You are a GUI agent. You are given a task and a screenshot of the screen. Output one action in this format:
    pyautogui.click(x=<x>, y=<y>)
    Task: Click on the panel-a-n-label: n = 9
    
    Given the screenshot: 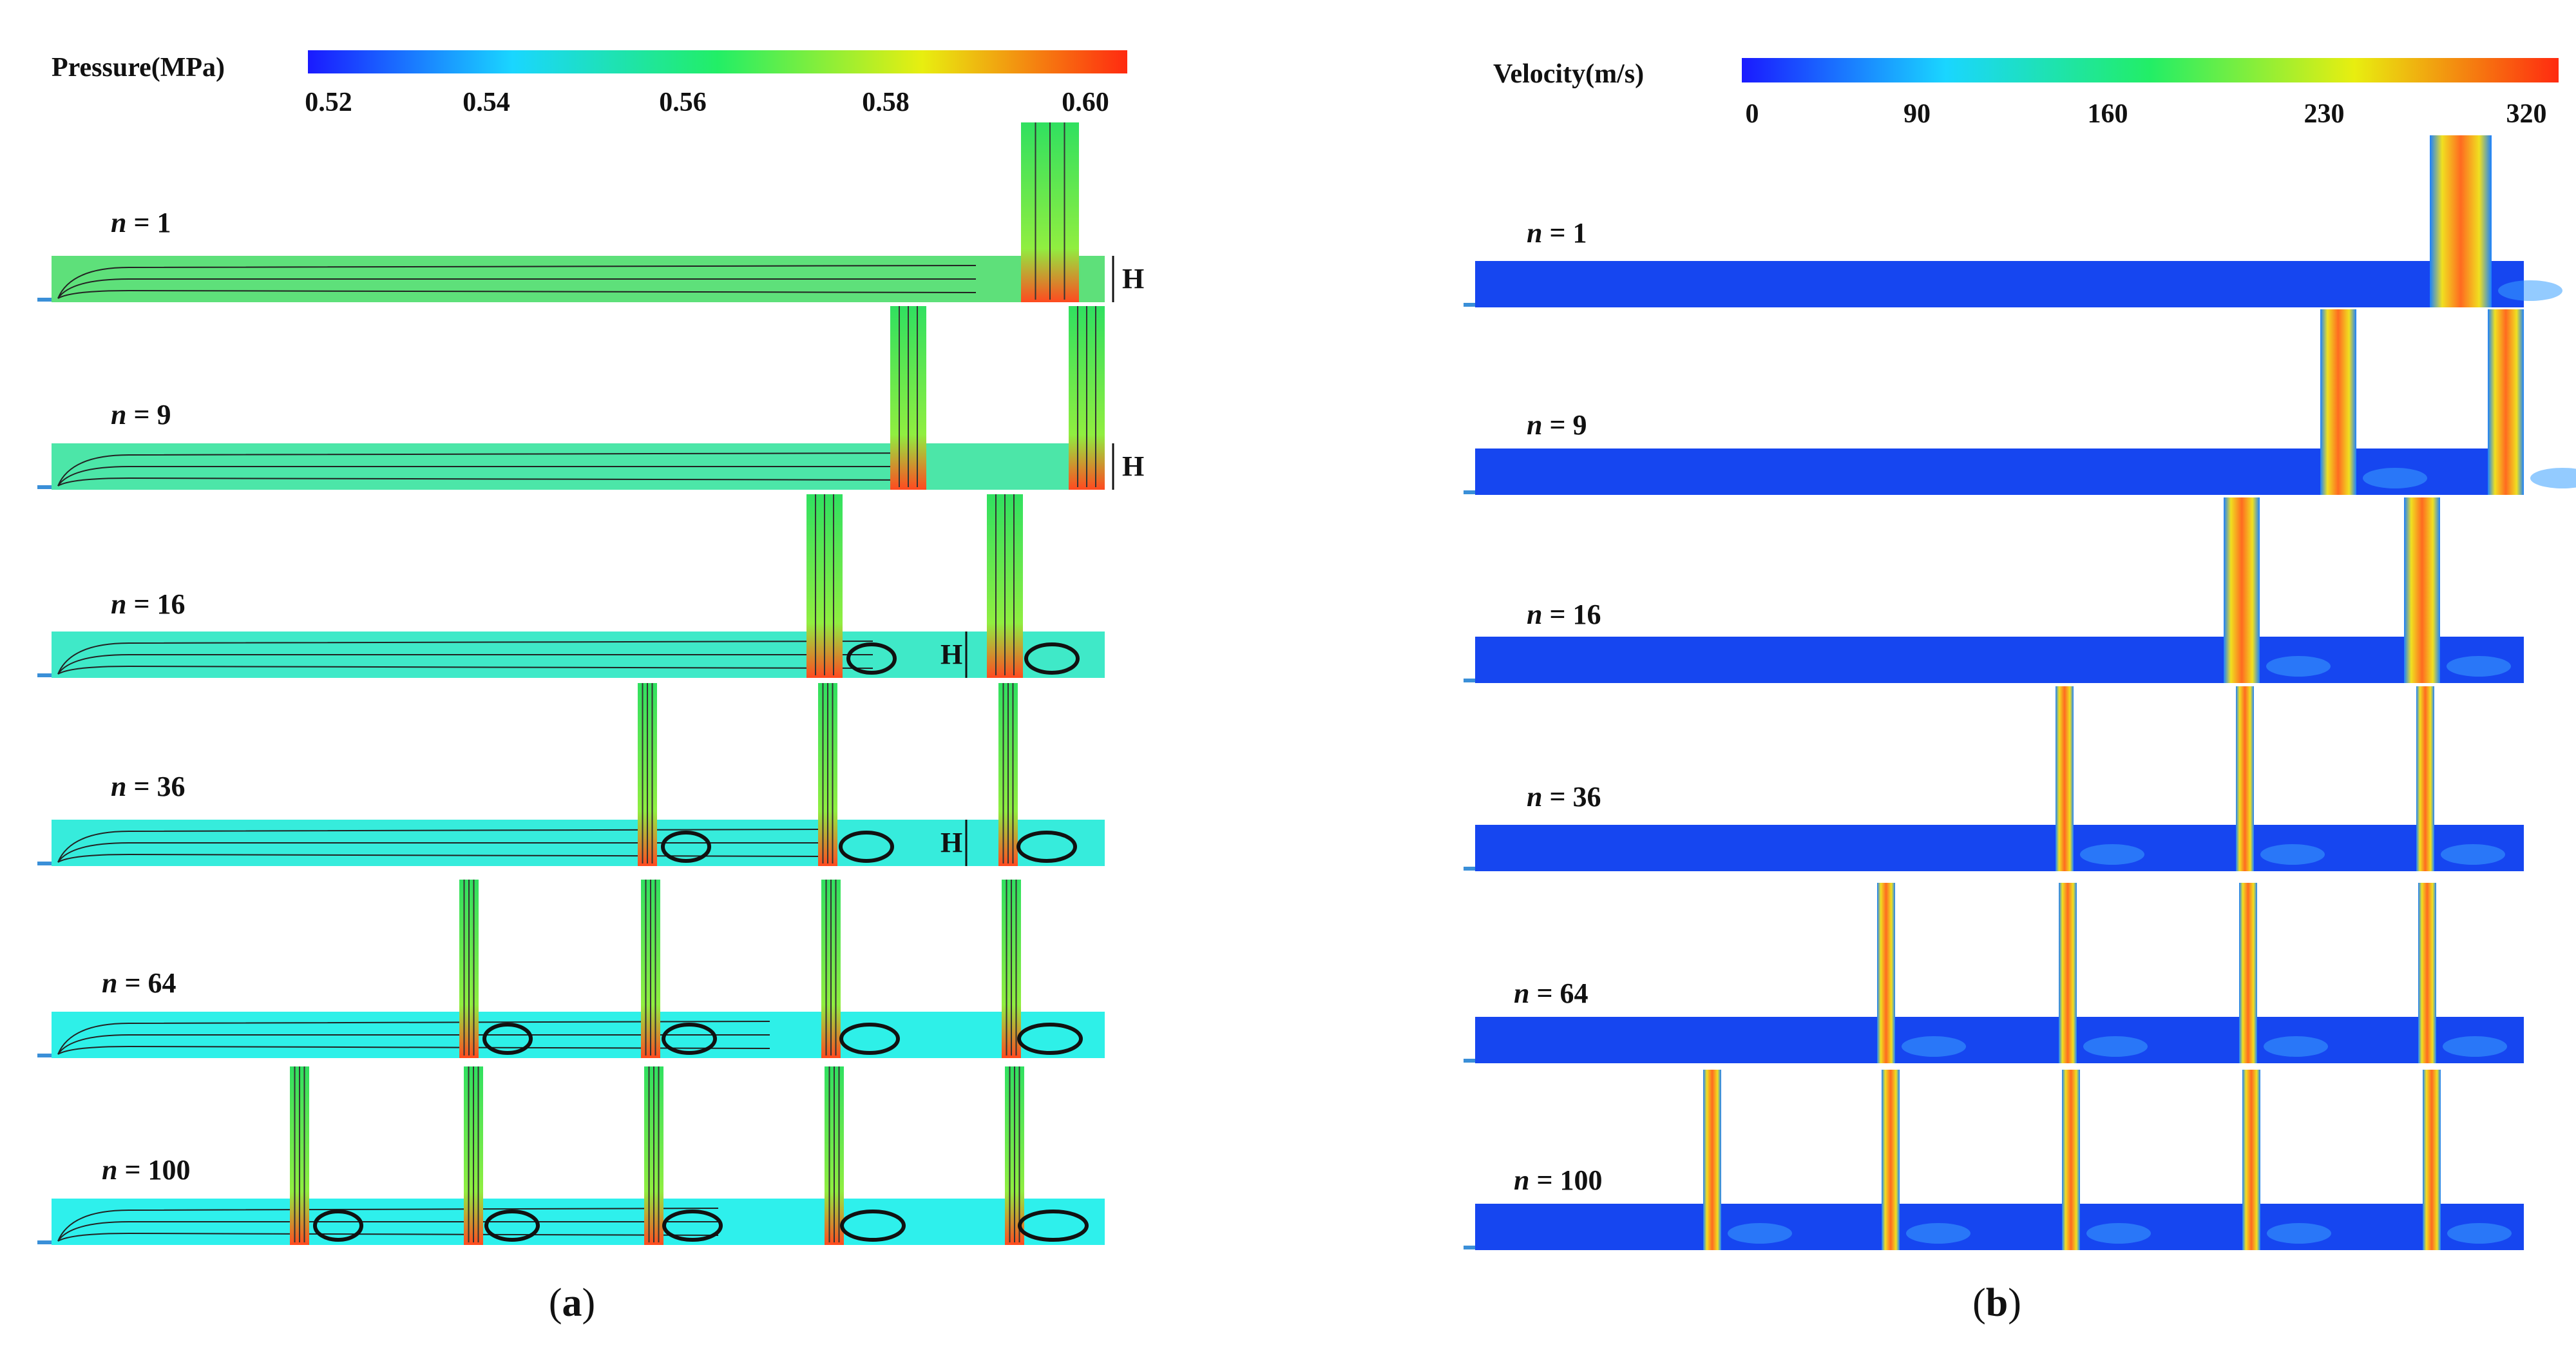 What is the action you would take?
    pyautogui.click(x=141, y=414)
    